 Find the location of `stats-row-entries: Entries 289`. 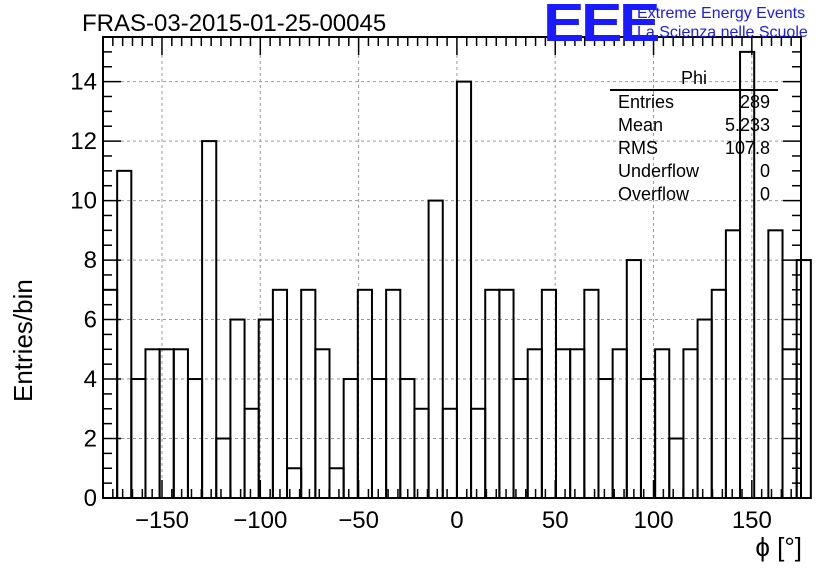

stats-row-entries: Entries 289 is located at coordinates (694, 102).